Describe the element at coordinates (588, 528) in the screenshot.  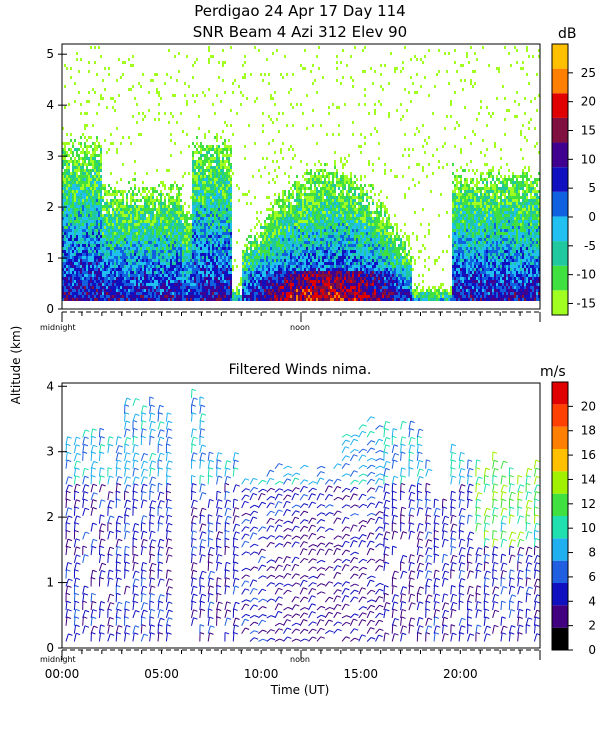
I see `colorbar-tick-label: 10` at that location.